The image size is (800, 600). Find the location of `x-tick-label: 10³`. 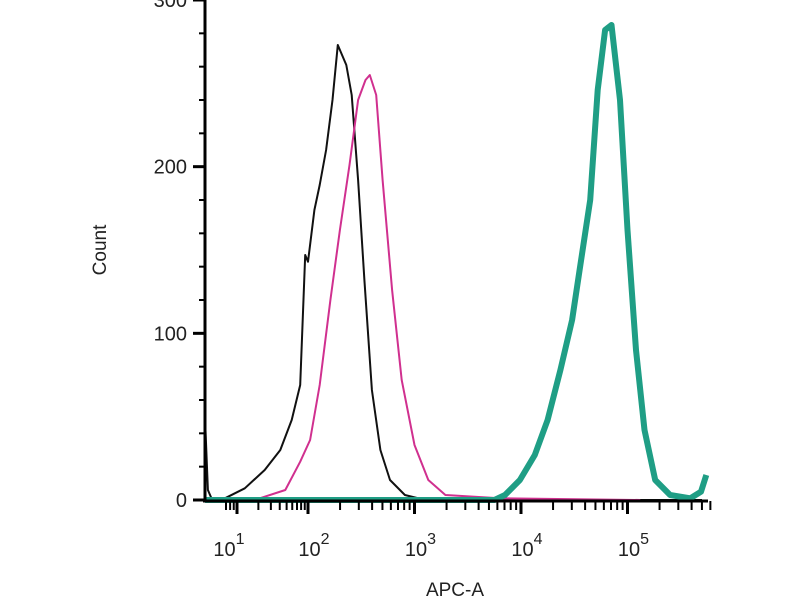

x-tick-label: 10³ is located at coordinates (420, 546).